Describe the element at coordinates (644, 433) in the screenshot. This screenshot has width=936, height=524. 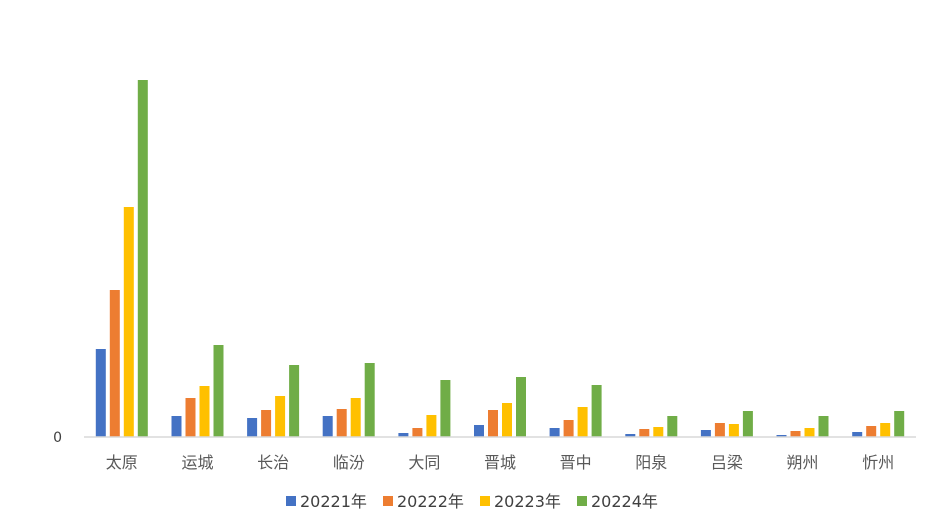
I see `bar-阳泉-20222年` at that location.